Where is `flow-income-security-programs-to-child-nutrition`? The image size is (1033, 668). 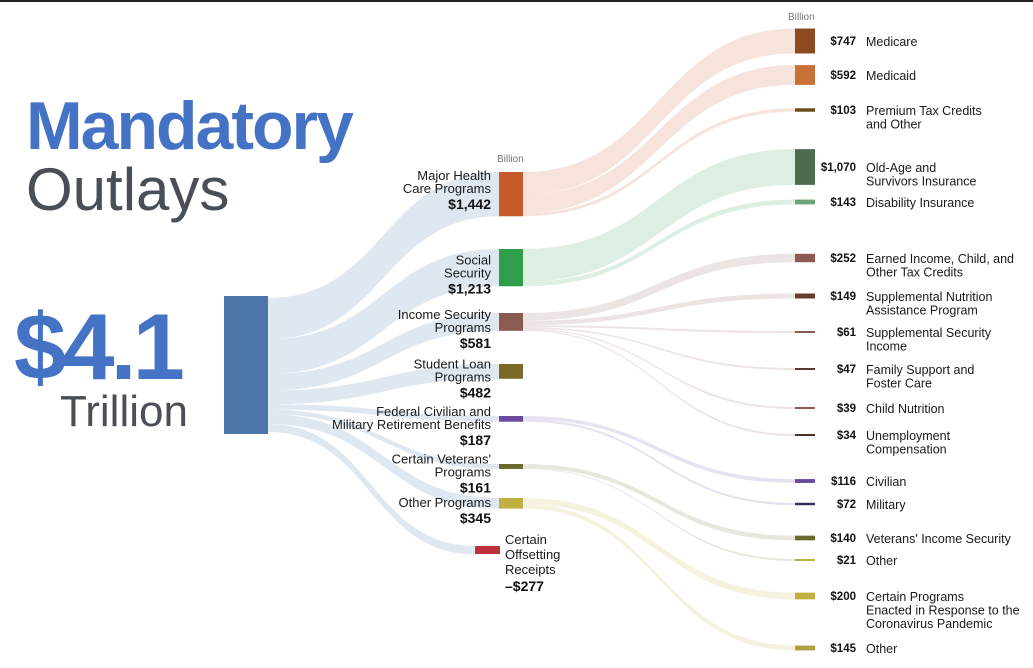
flow-income-security-programs-to-child-nutrition is located at coordinates (659, 368).